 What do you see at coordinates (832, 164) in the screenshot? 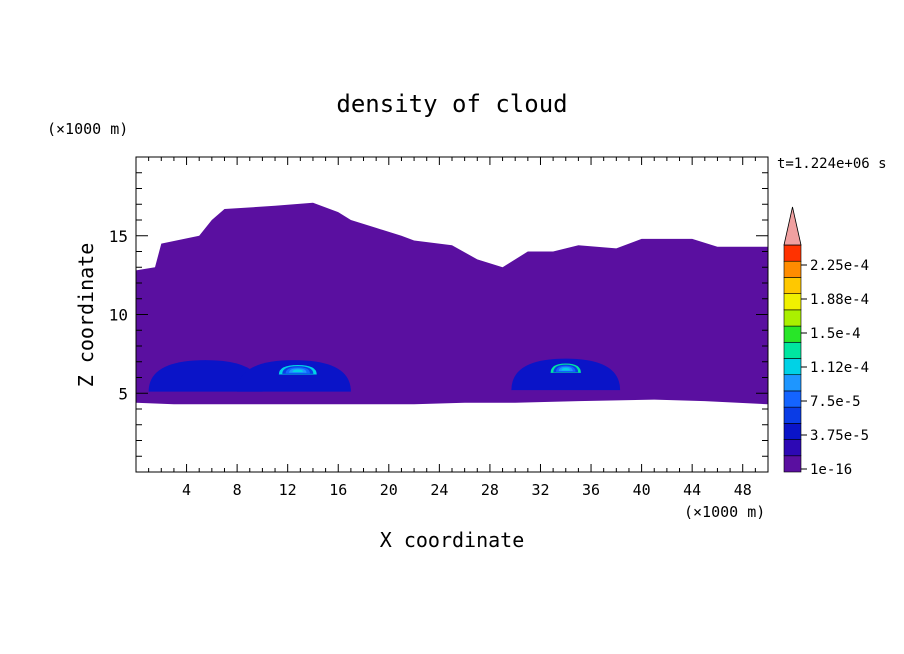
I see `time-label: t=1.224e+06 s` at bounding box center [832, 164].